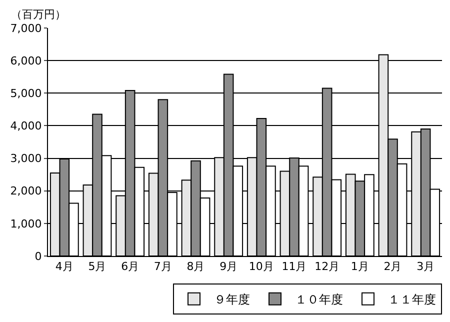 The height and width of the screenshot is (322, 450). I want to click on legend-label: １１年度, so click(412, 299).